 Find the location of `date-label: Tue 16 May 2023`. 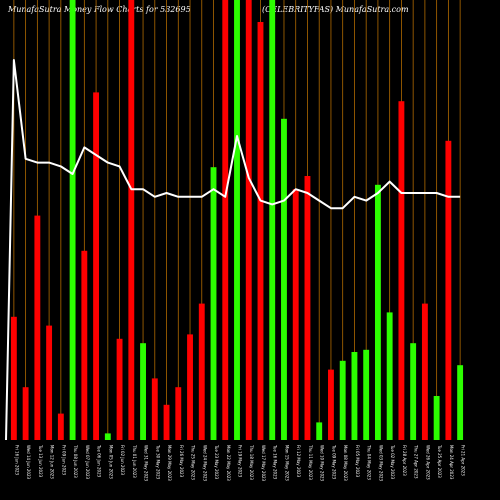

date-label: Tue 16 May 2023 is located at coordinates (275, 462).